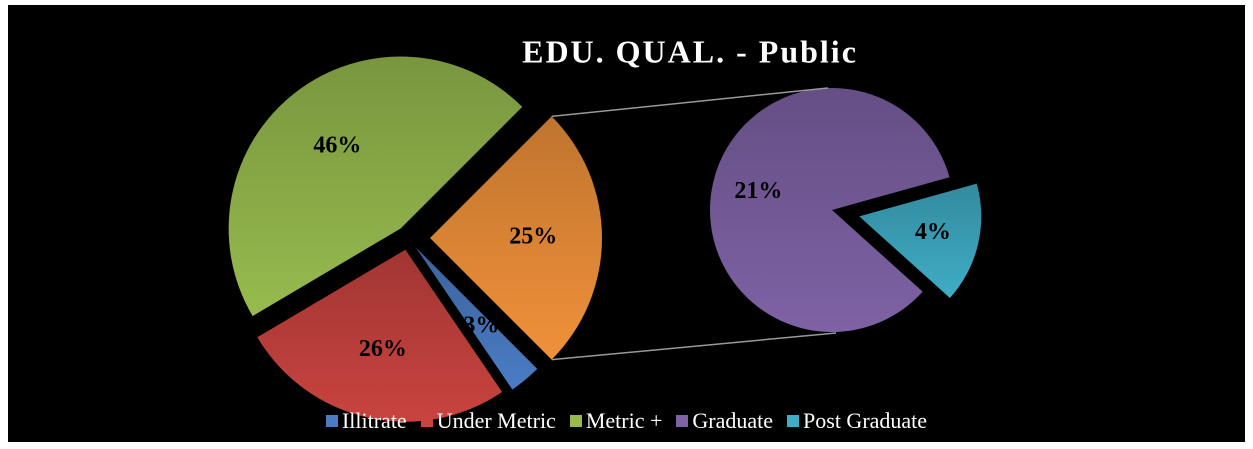 The height and width of the screenshot is (449, 1253). I want to click on legend-label: Post Graduate, so click(865, 420).